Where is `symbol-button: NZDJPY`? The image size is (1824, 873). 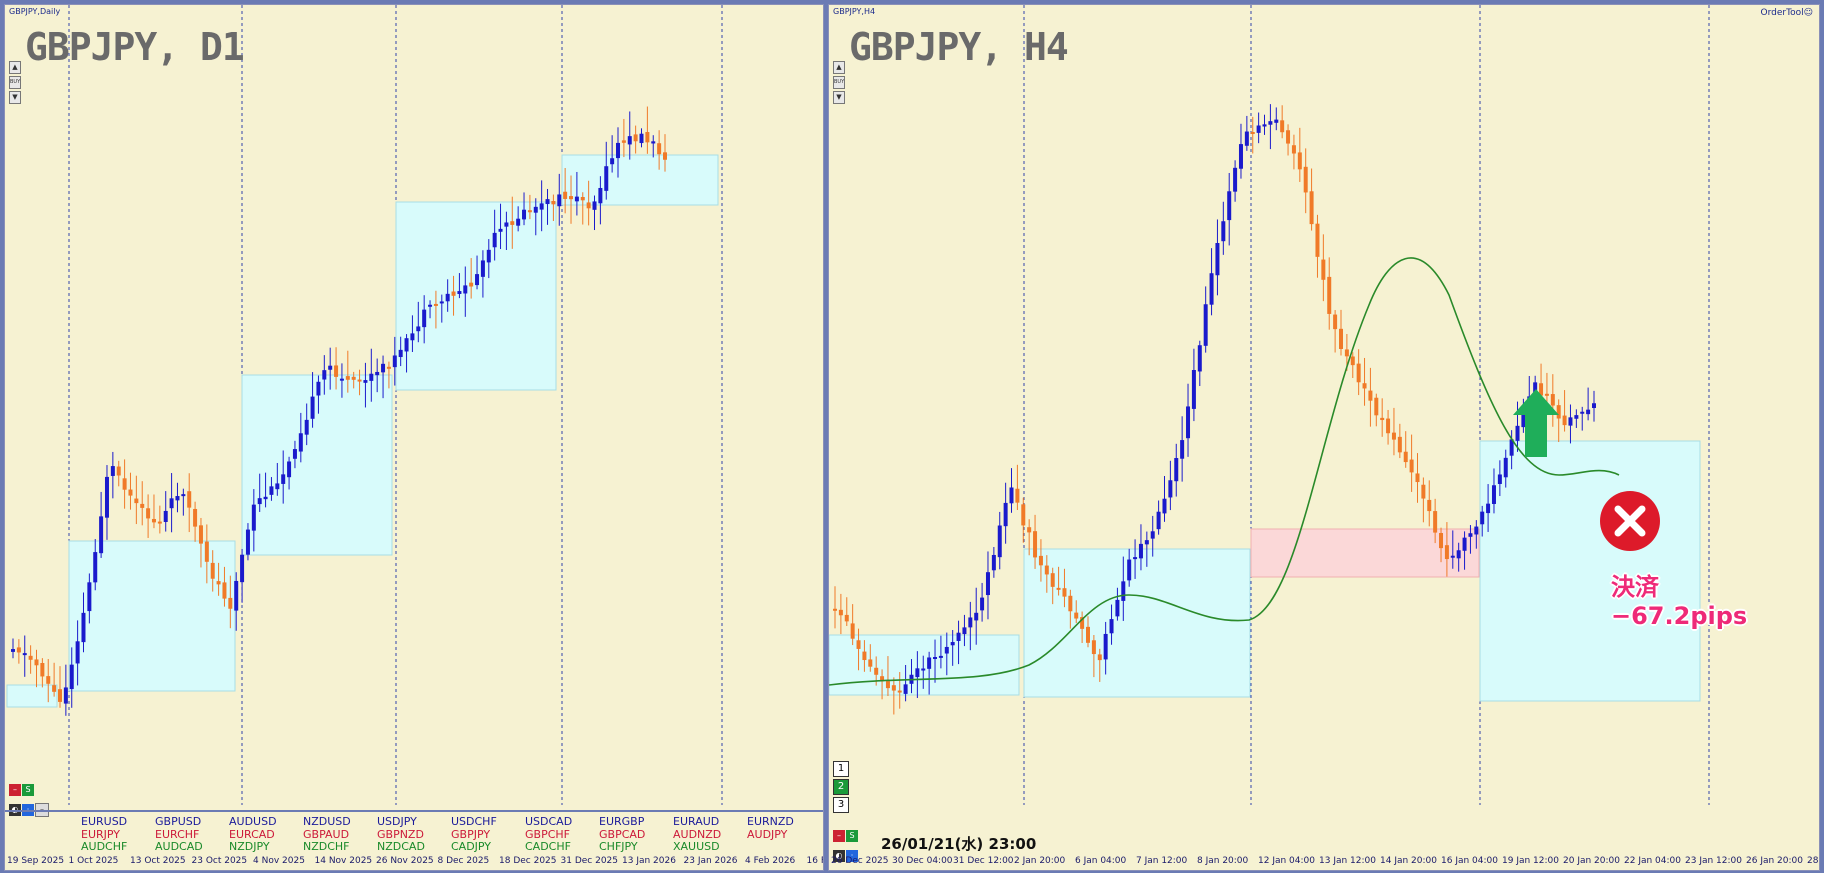 symbol-button: NZDJPY is located at coordinates (249, 846).